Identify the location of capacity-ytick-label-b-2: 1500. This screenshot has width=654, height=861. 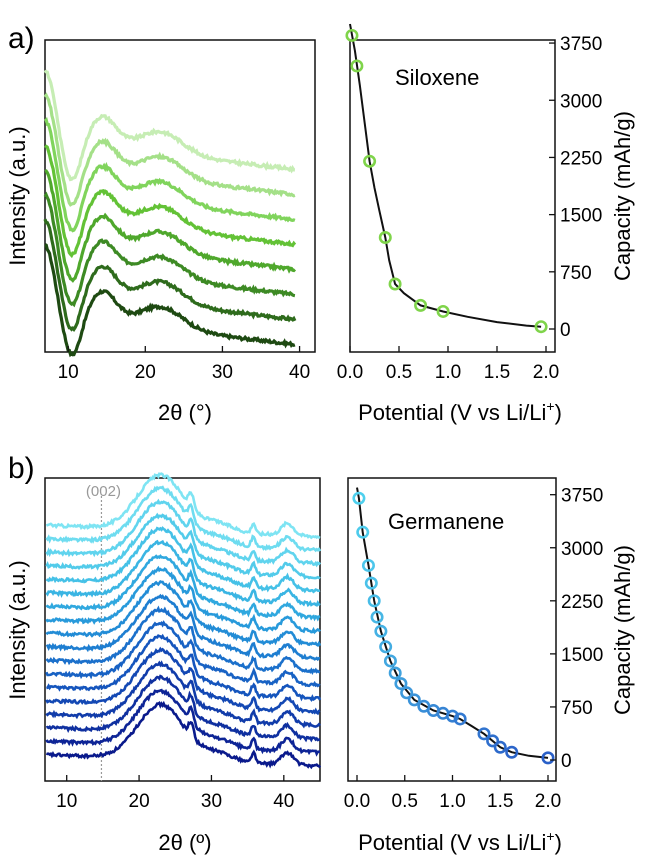
(582, 655).